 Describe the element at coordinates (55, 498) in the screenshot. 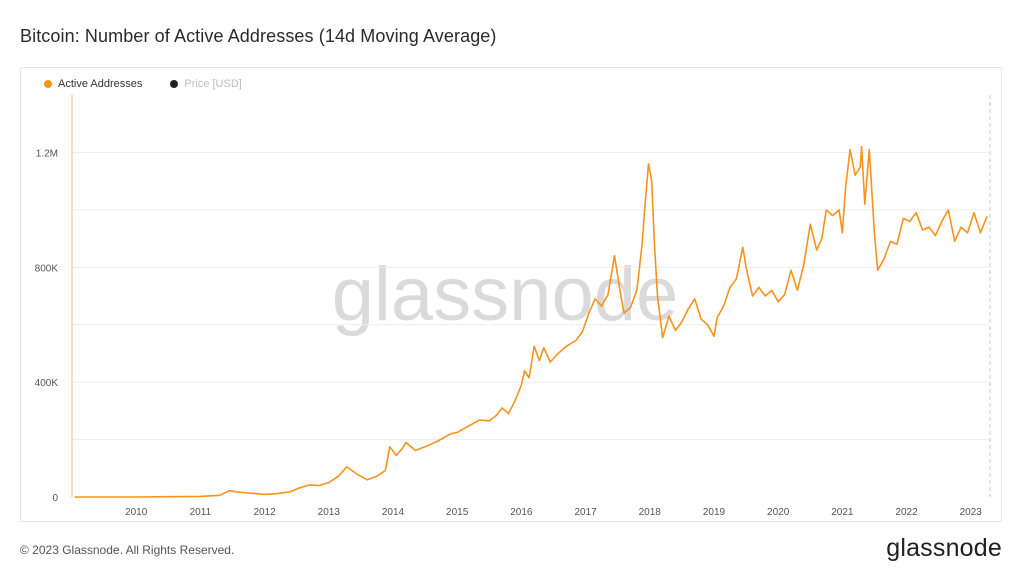

I see `y-tick-label: 0` at that location.